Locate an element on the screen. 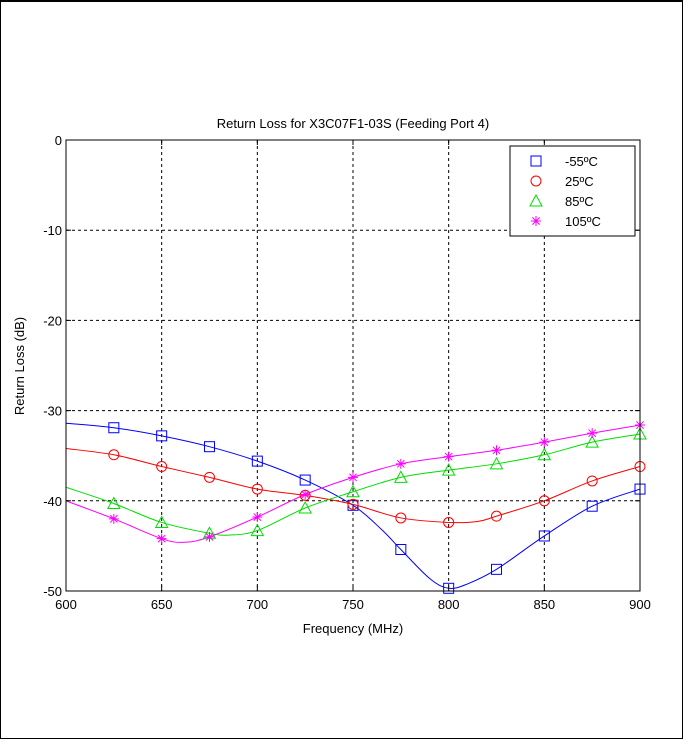 This screenshot has height=739, width=683. x-tick-label: 800 is located at coordinates (449, 604).